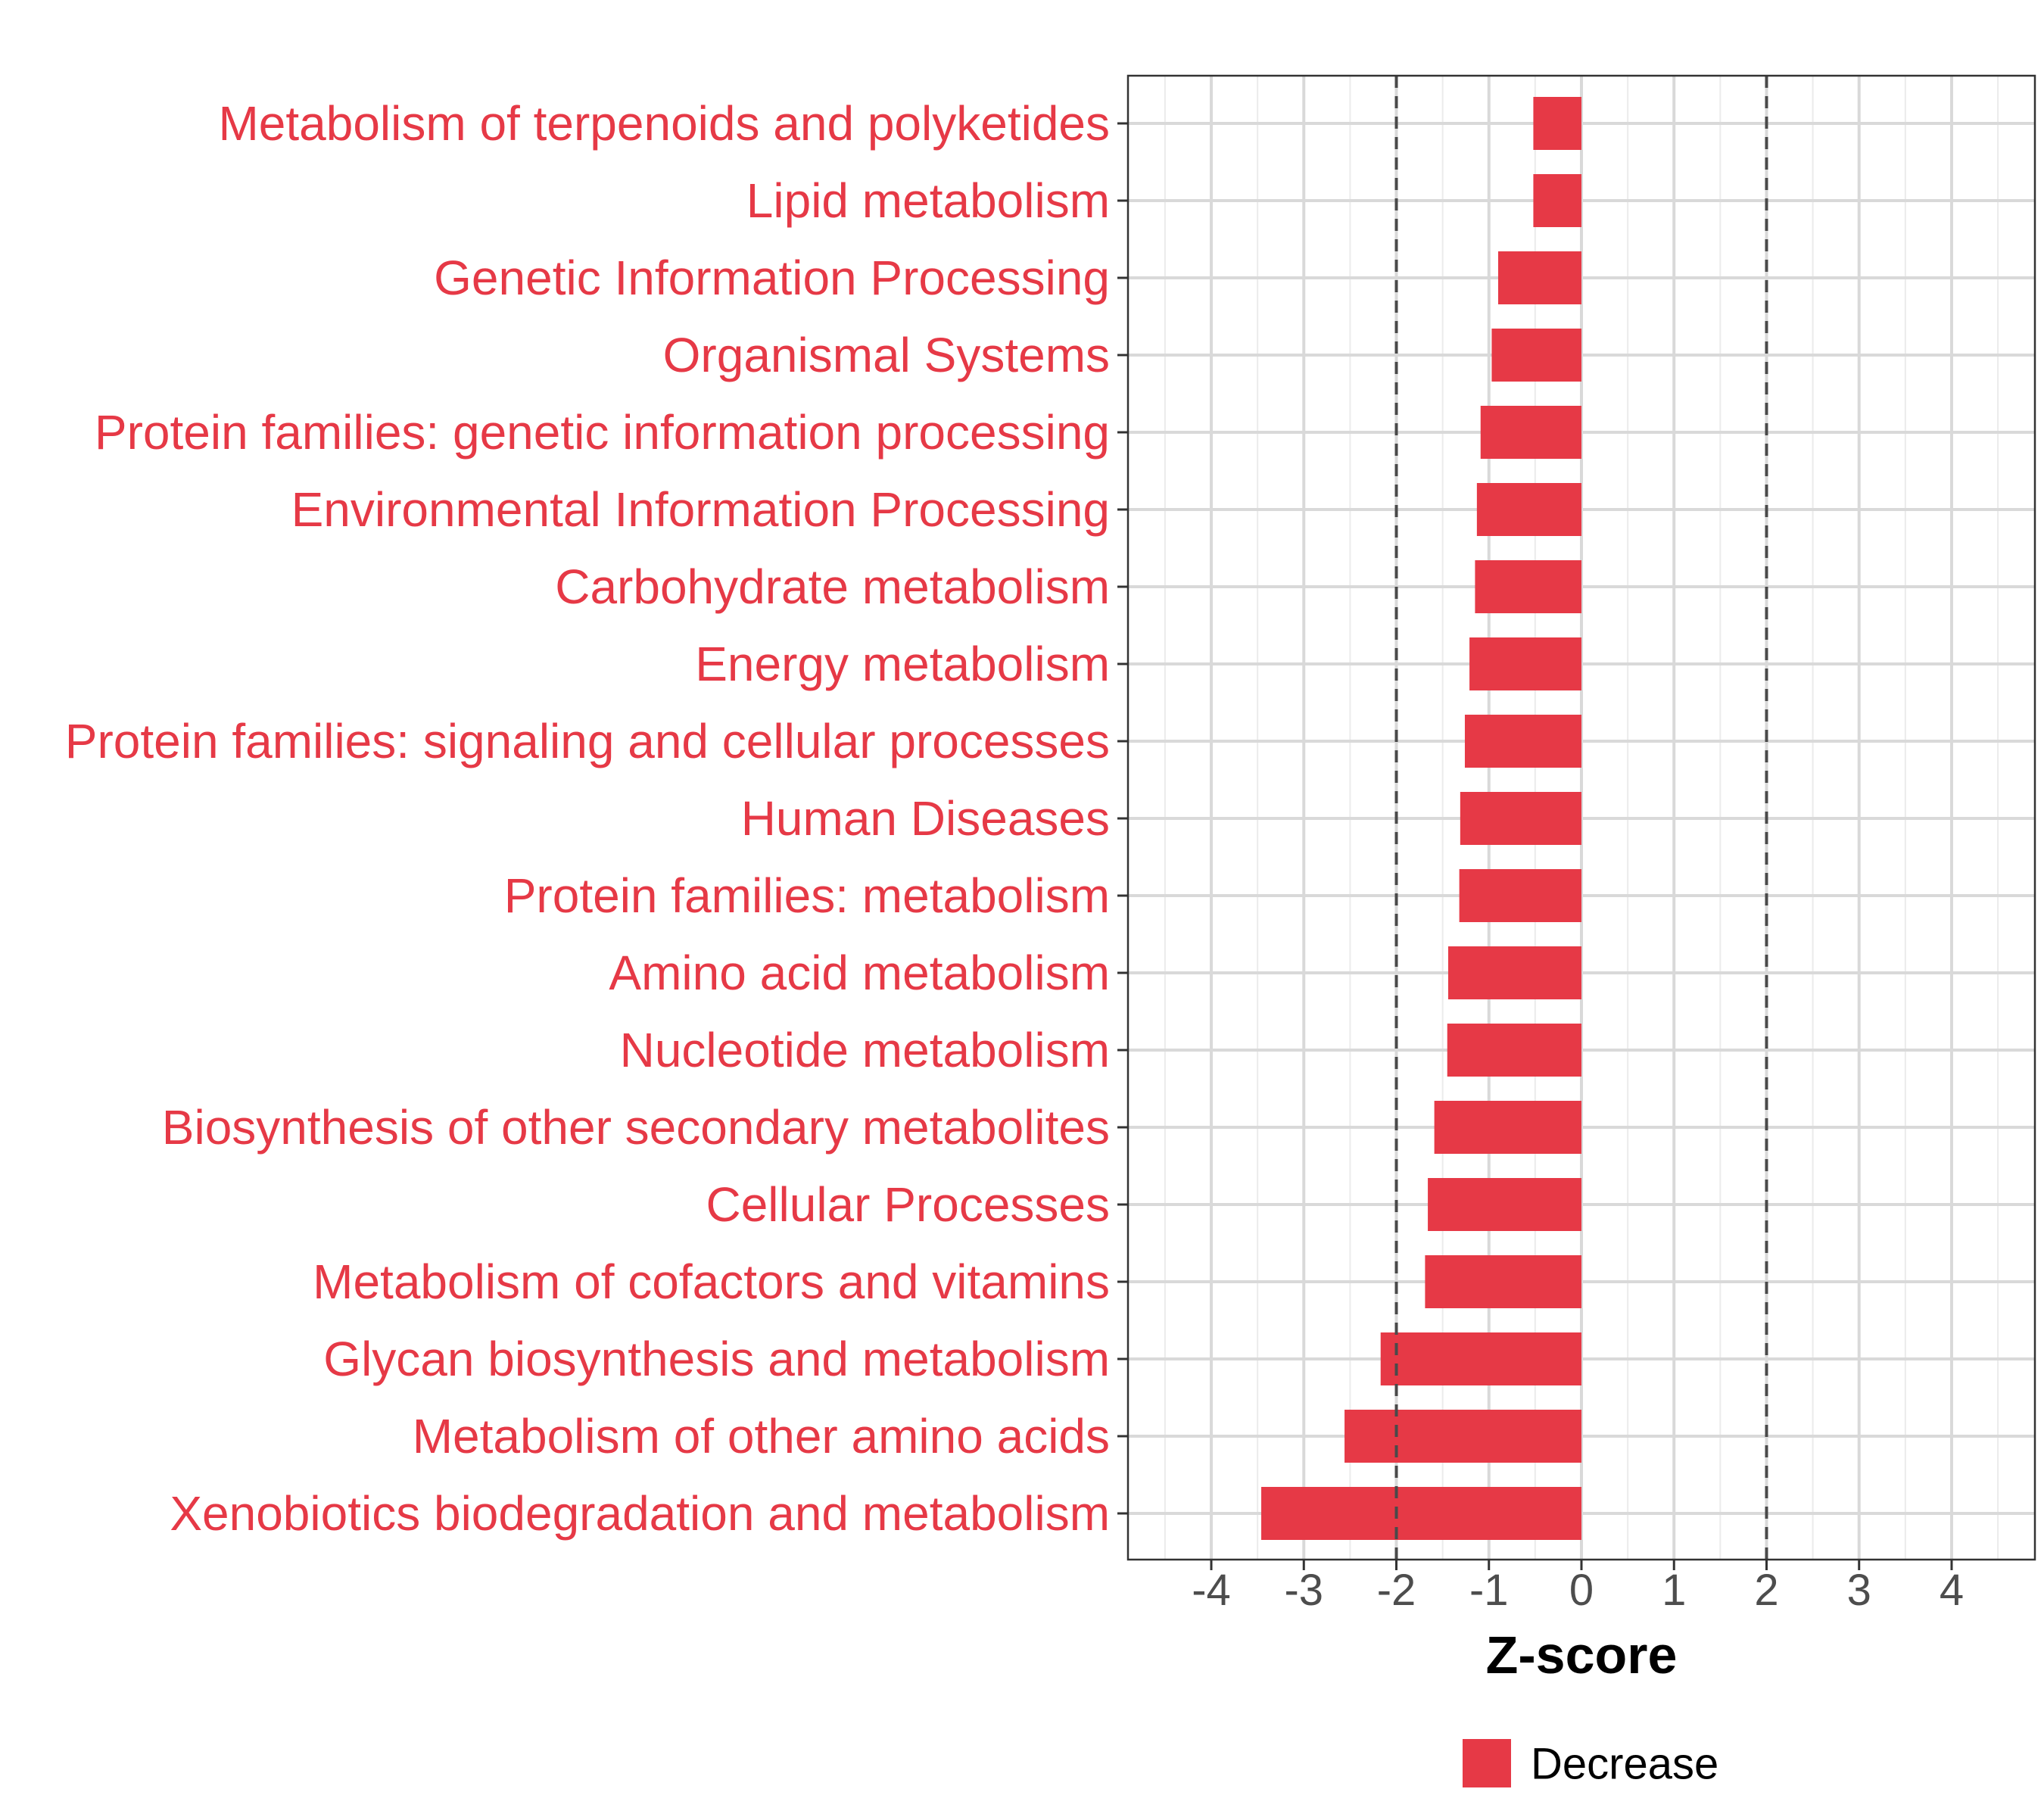  Describe the element at coordinates (1582, 1655) in the screenshot. I see `x-axis-title: Z-score` at that location.